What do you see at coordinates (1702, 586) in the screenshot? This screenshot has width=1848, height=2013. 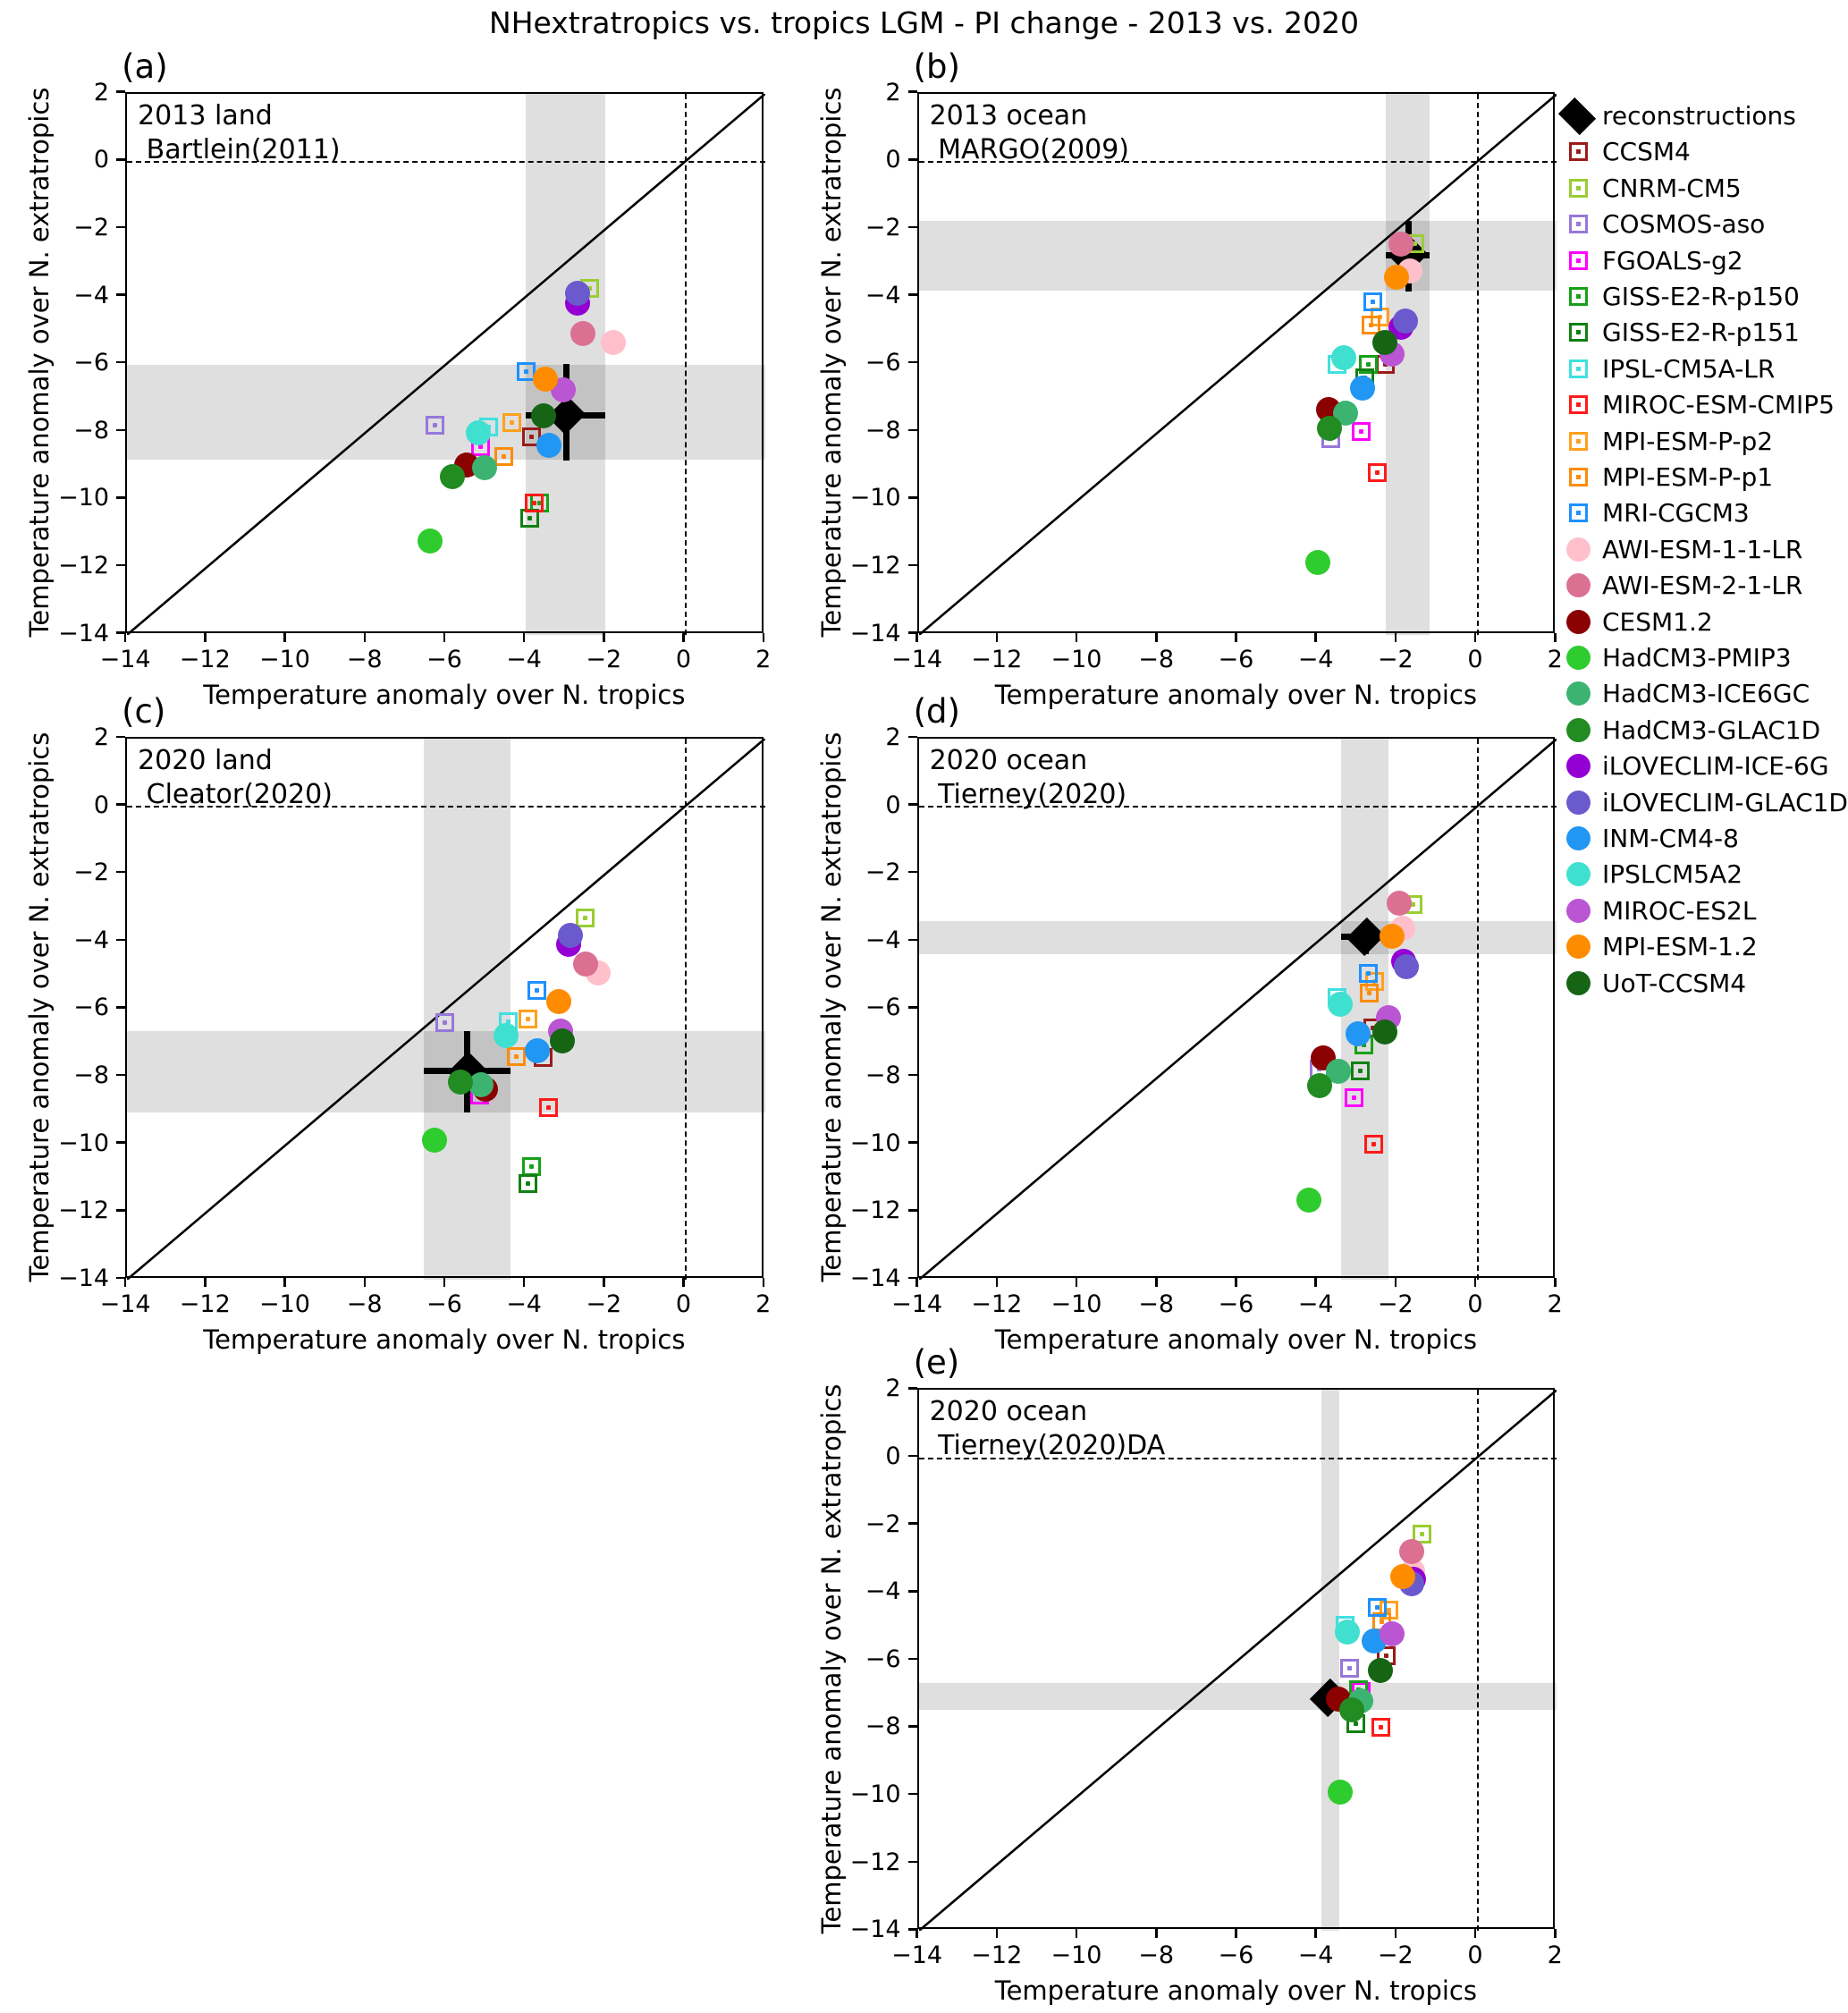 I see `legend-label: AWI-ESM-2-1-LR` at bounding box center [1702, 586].